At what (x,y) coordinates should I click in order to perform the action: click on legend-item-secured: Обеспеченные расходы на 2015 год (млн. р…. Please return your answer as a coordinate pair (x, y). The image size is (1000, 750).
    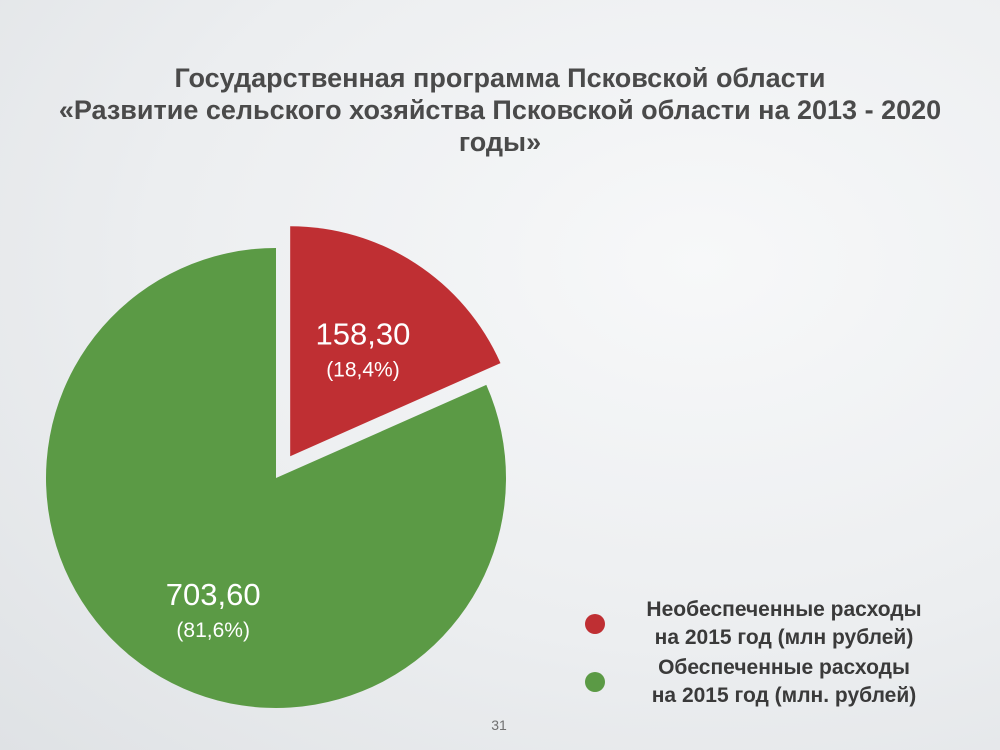
    Looking at the image, I should click on (765, 682).